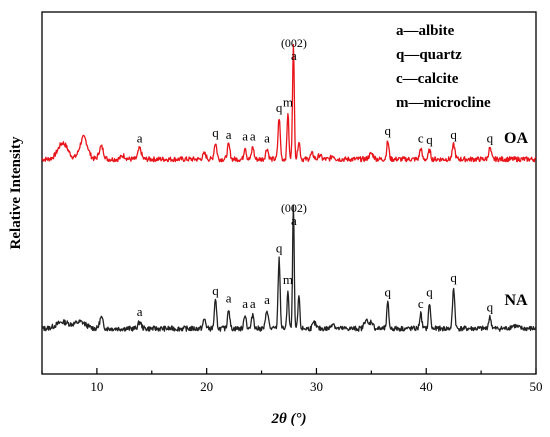  Describe the element at coordinates (536, 386) in the screenshot. I see `x-tick-label: 50` at that location.